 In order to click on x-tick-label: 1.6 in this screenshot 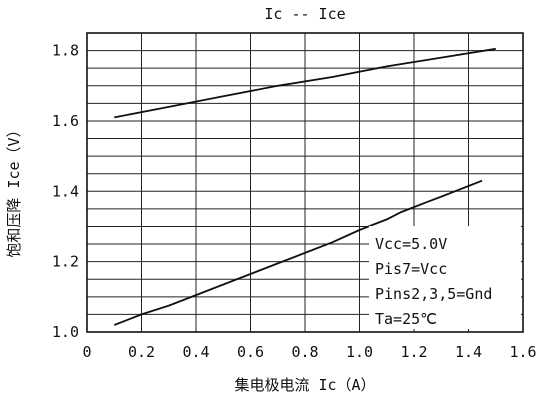, I will do `click(522, 352)`.